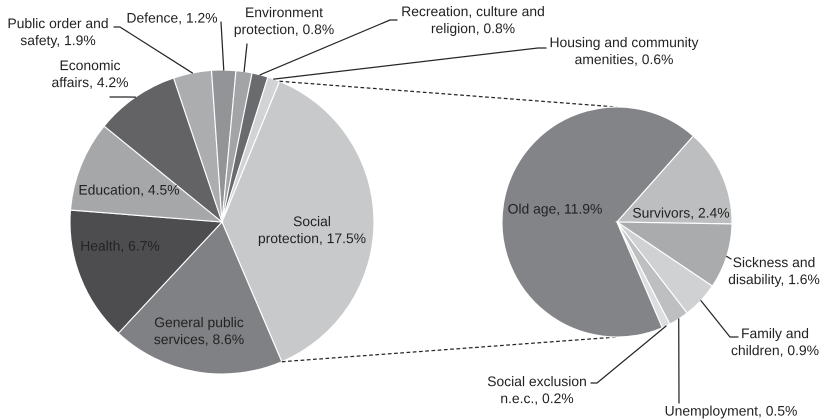  I want to click on slice-label: Old age, 11.9%, so click(555, 210).